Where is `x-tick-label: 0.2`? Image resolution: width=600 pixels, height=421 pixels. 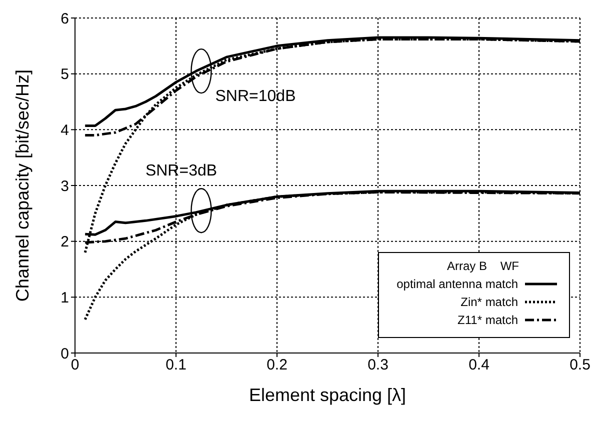 x-tick-label: 0.2 is located at coordinates (277, 365).